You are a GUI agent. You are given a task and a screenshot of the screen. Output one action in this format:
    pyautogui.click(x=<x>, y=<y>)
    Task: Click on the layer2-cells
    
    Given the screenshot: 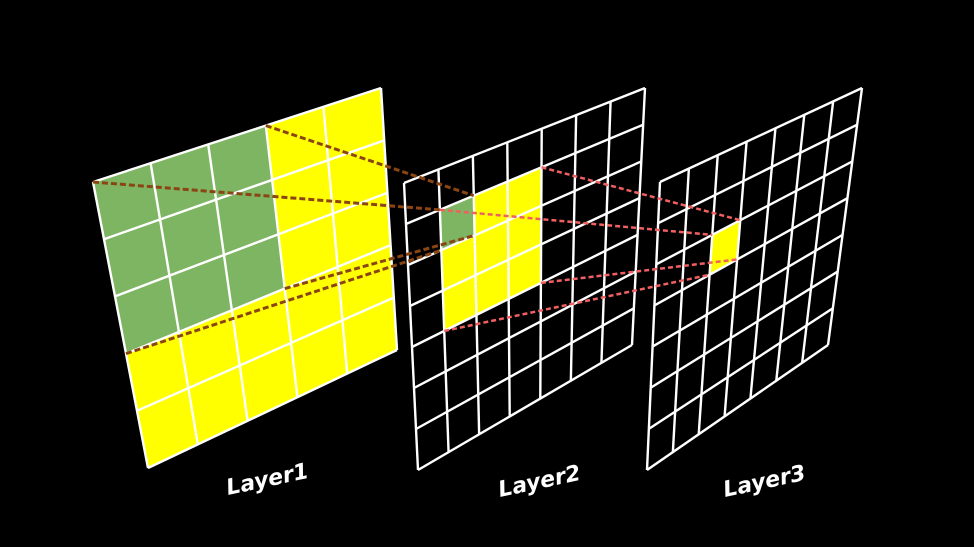 What is the action you would take?
    pyautogui.click(x=490, y=249)
    